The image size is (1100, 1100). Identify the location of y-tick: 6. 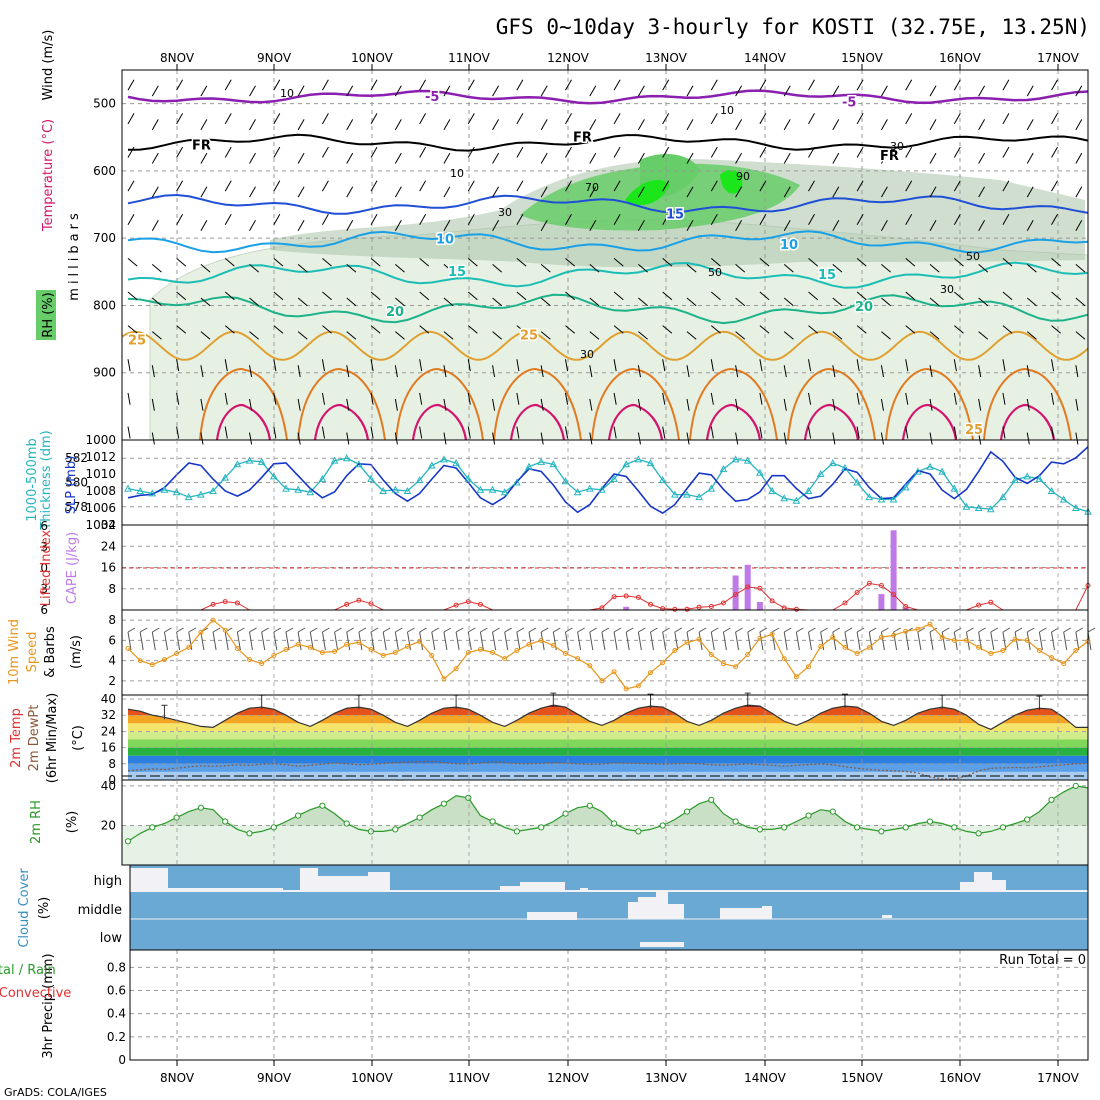
(112, 640).